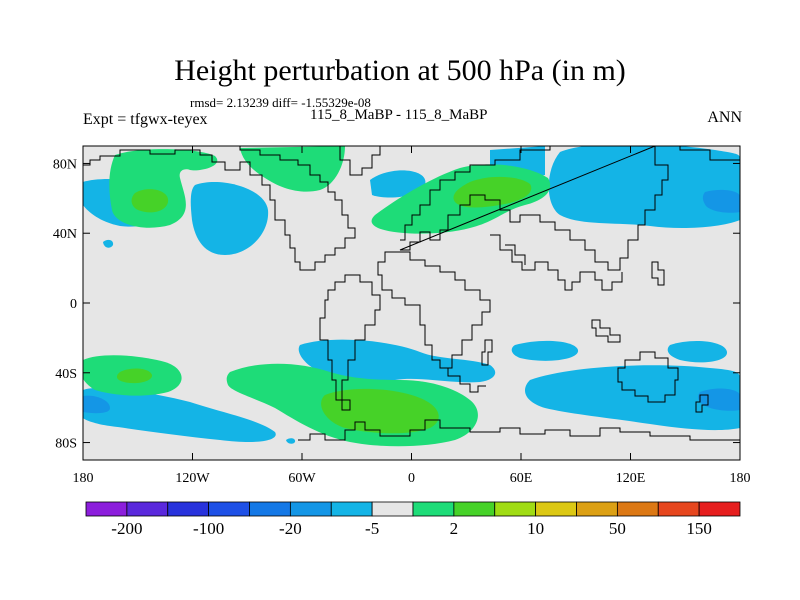  Describe the element at coordinates (302, 478) in the screenshot. I see `lon-tick-label: 60W` at that location.